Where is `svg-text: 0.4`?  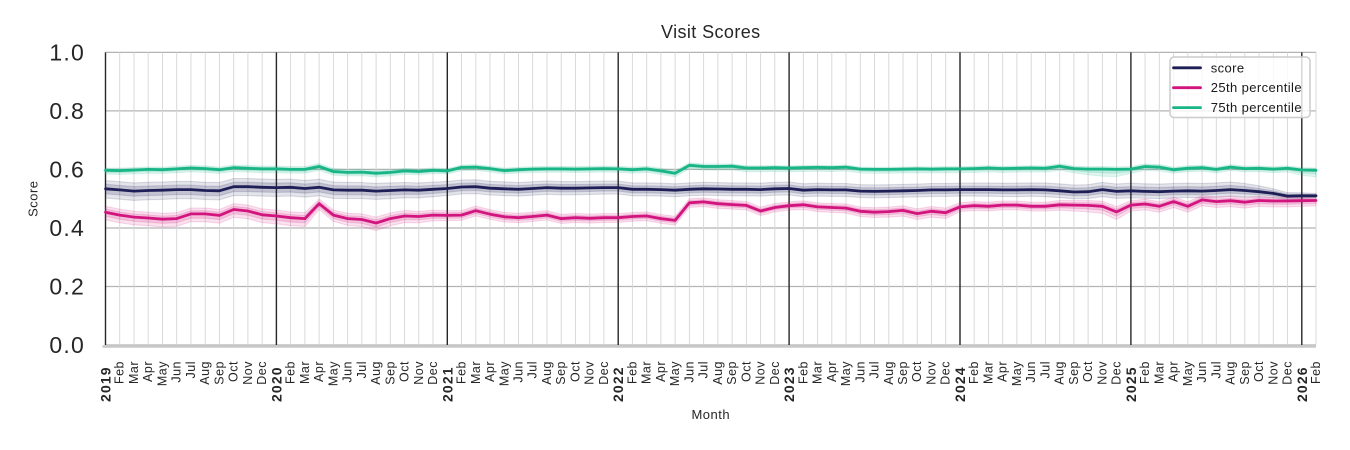 svg-text: 0.4 is located at coordinates (67, 228).